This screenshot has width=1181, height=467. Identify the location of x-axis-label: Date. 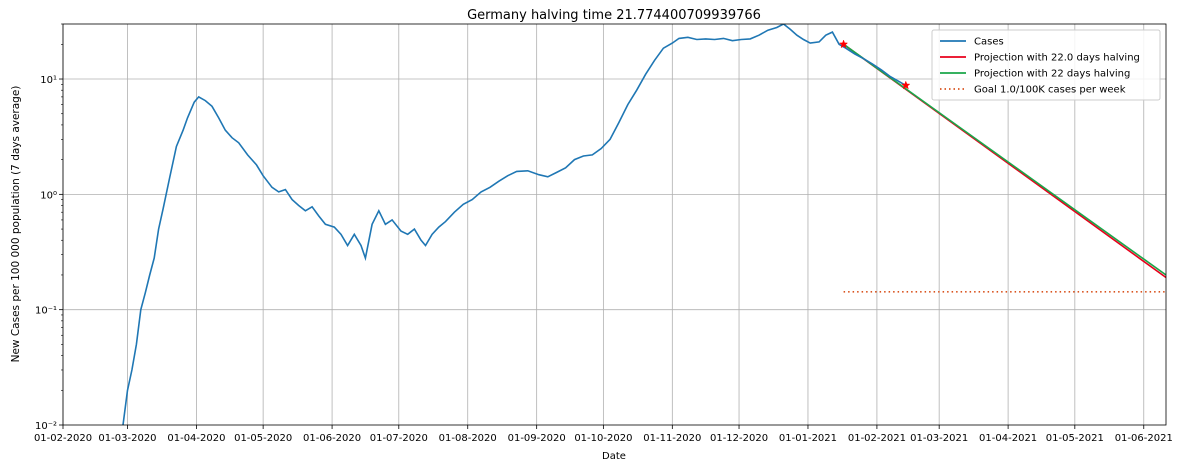
(614, 456).